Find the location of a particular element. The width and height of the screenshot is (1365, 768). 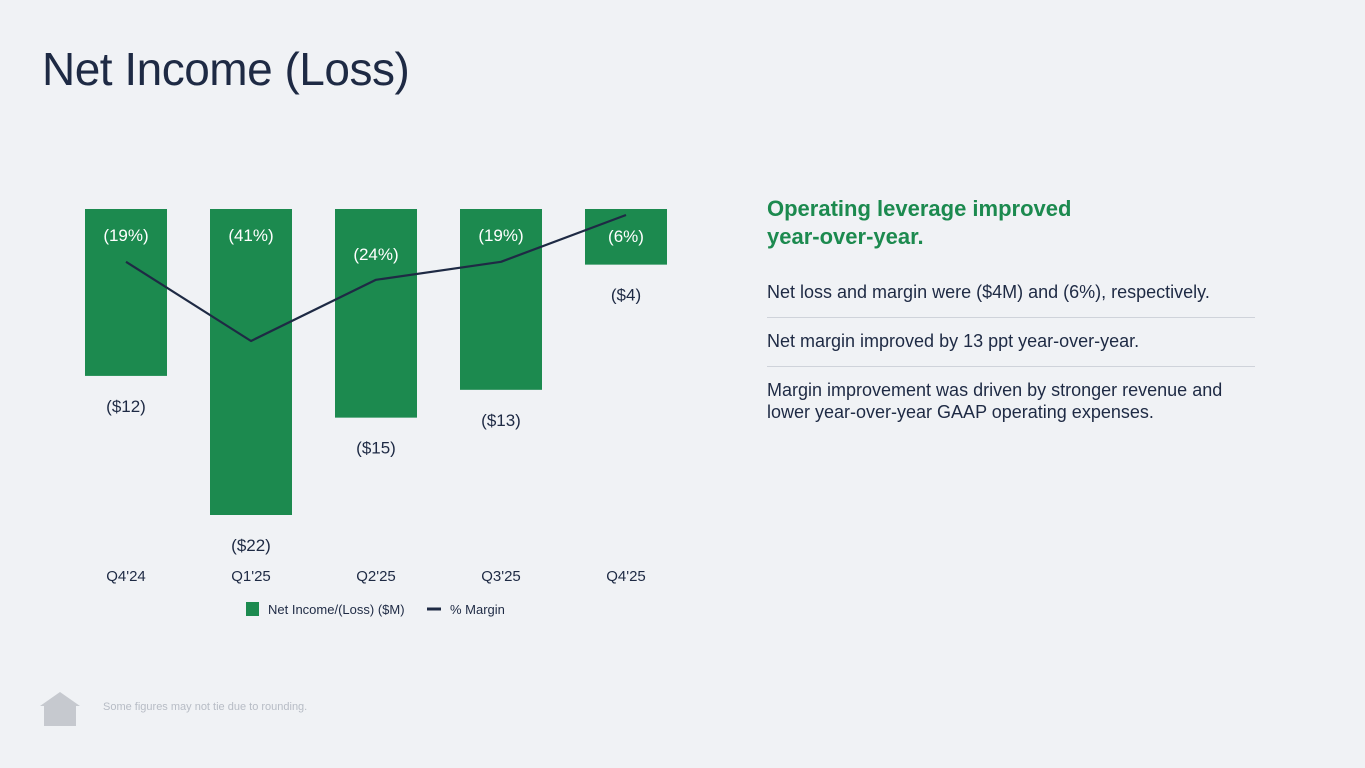

margin-label: (41%) is located at coordinates (250, 235).